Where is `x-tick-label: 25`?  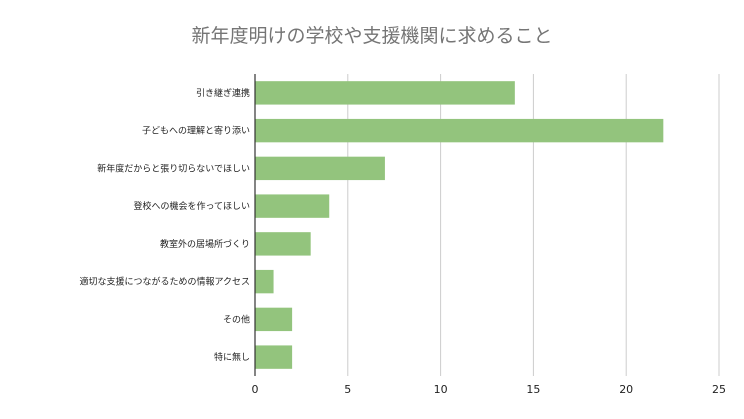 x-tick-label: 25 is located at coordinates (719, 389).